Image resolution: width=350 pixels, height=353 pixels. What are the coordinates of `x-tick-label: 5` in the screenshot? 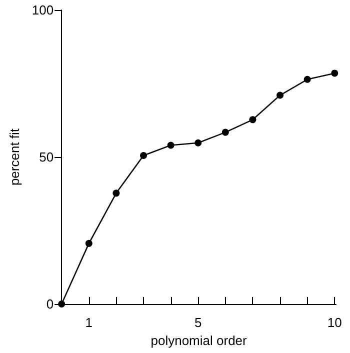 It's located at (198, 322).